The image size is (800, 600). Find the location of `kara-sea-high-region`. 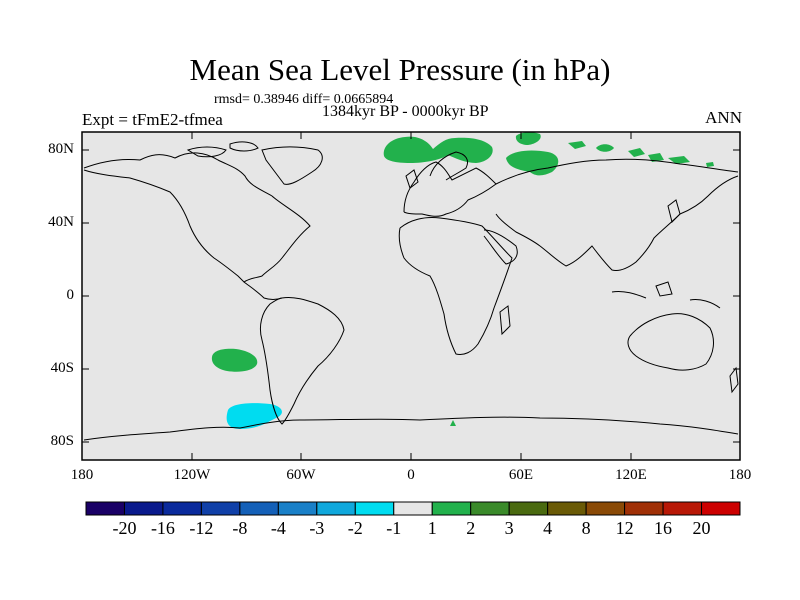

kara-sea-high-region is located at coordinates (528, 138).